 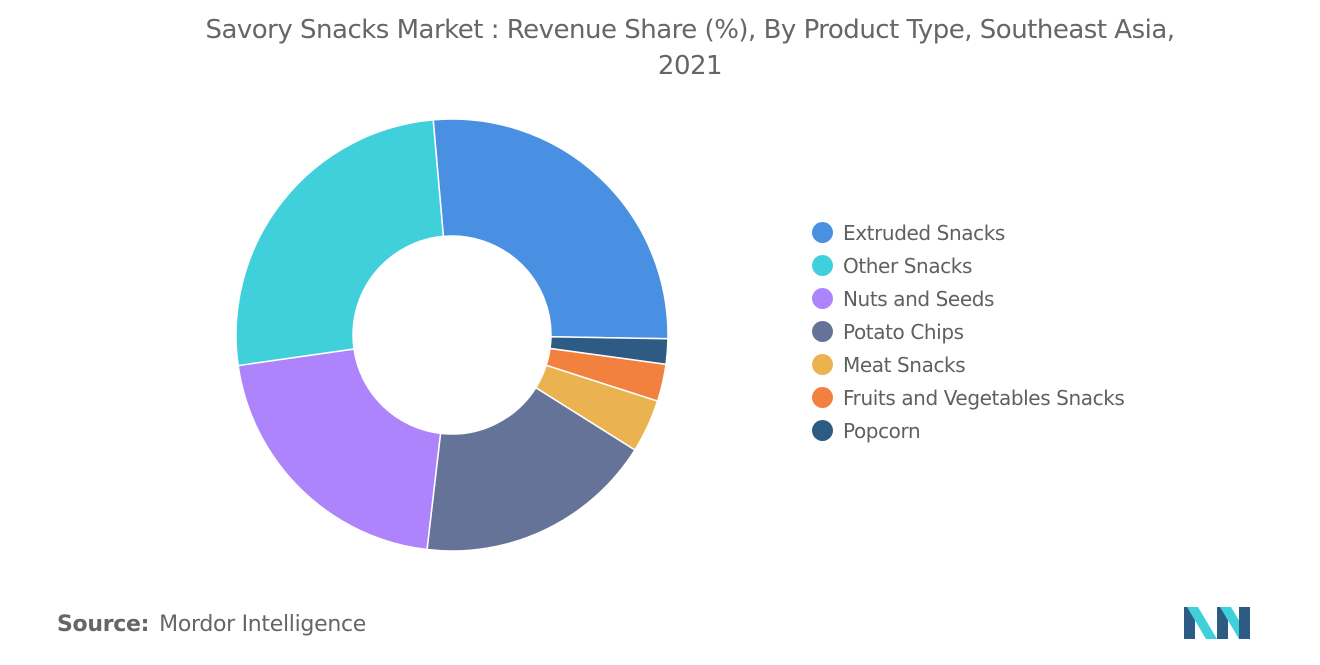 What do you see at coordinates (1022, 430) in the screenshot?
I see `legend-item-popcorn: Popcorn` at bounding box center [1022, 430].